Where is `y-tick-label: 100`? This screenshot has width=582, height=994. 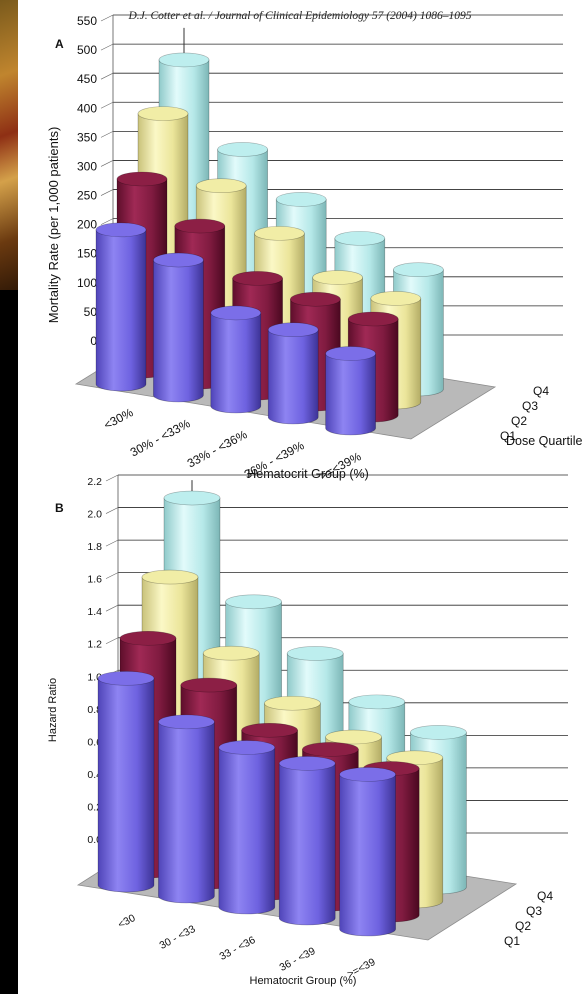
y-tick-label: 100 is located at coordinates (87, 283).